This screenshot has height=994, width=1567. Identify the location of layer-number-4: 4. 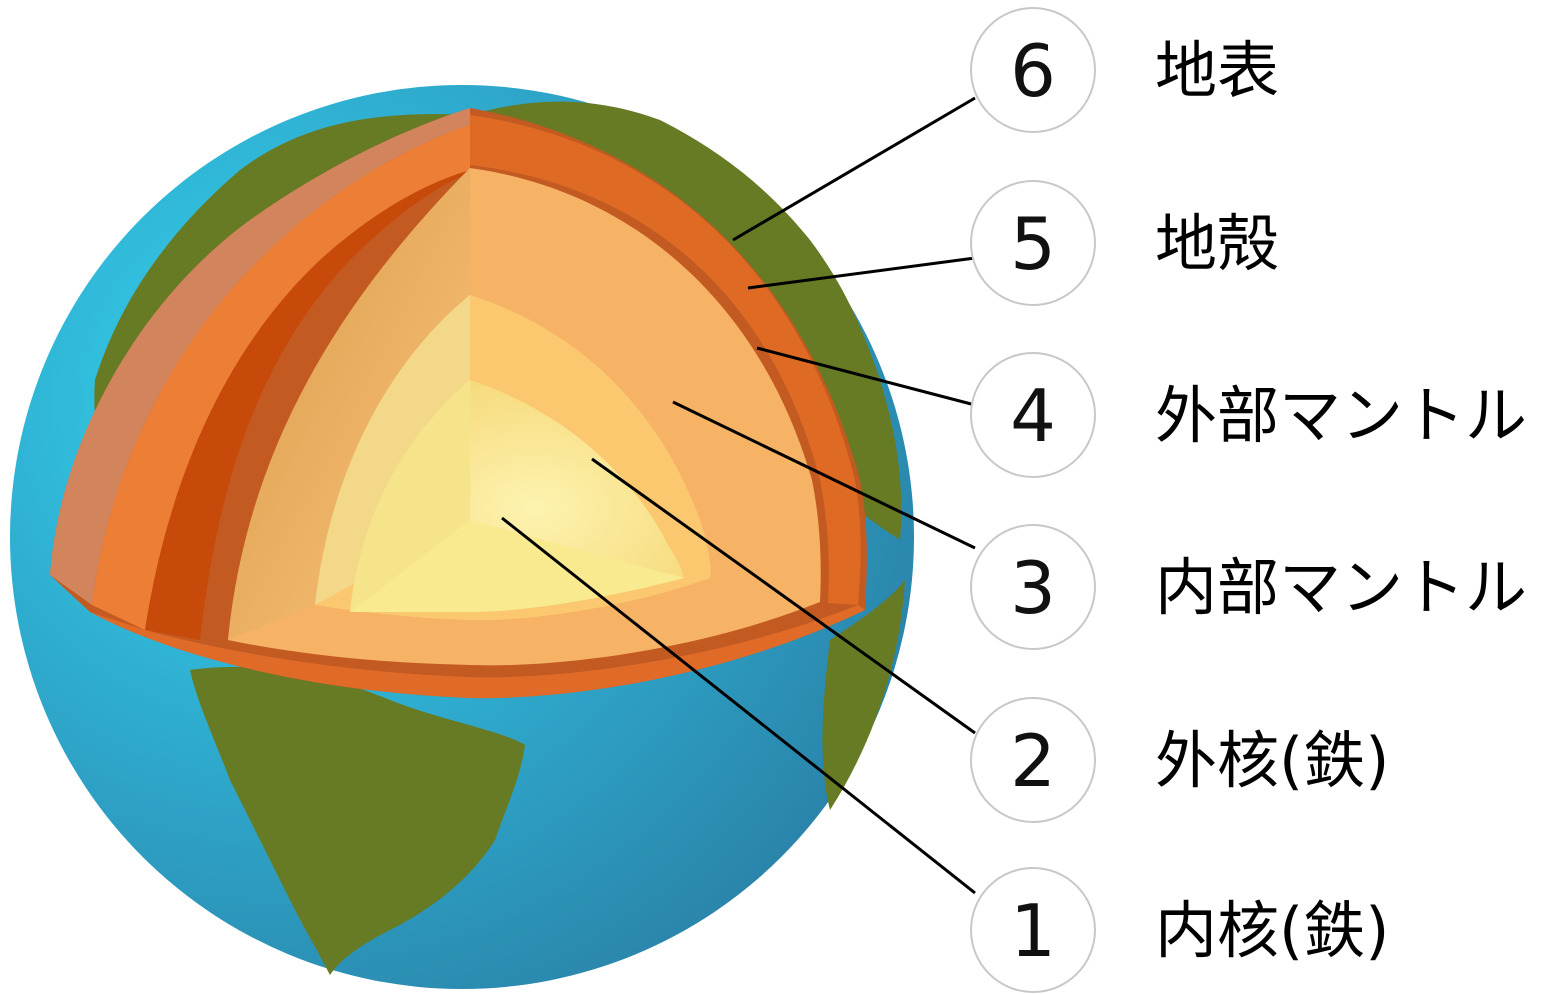
(1033, 416).